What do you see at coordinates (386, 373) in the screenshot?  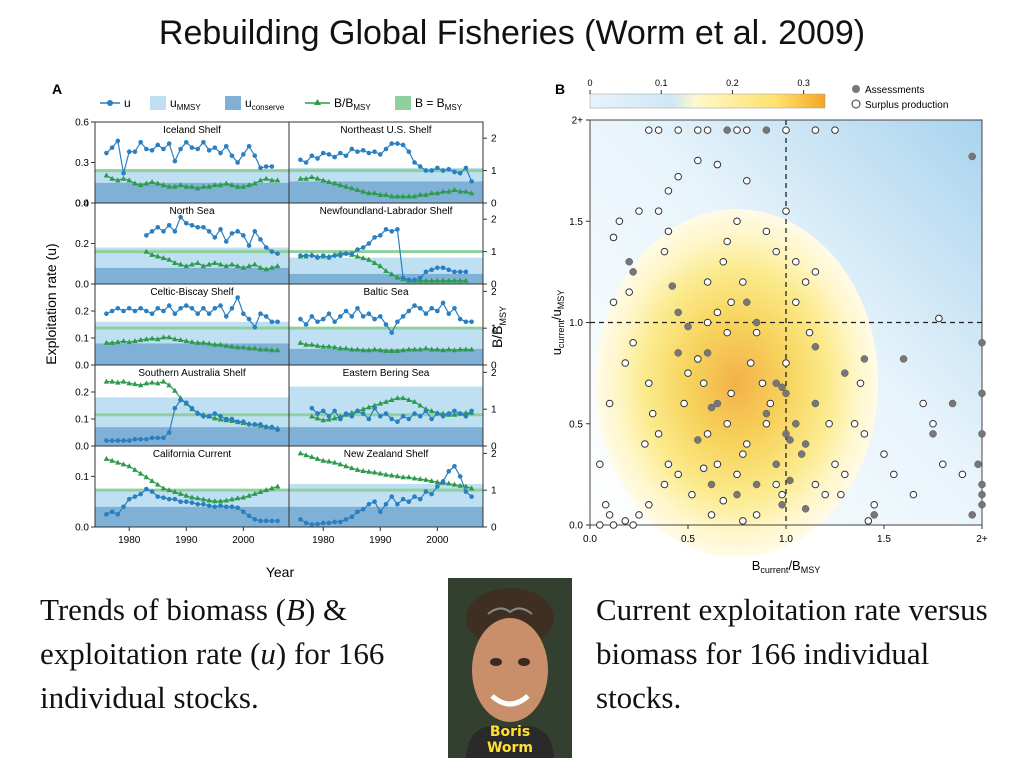 I see `subpanel-title: Eastern Bering Sea` at bounding box center [386, 373].